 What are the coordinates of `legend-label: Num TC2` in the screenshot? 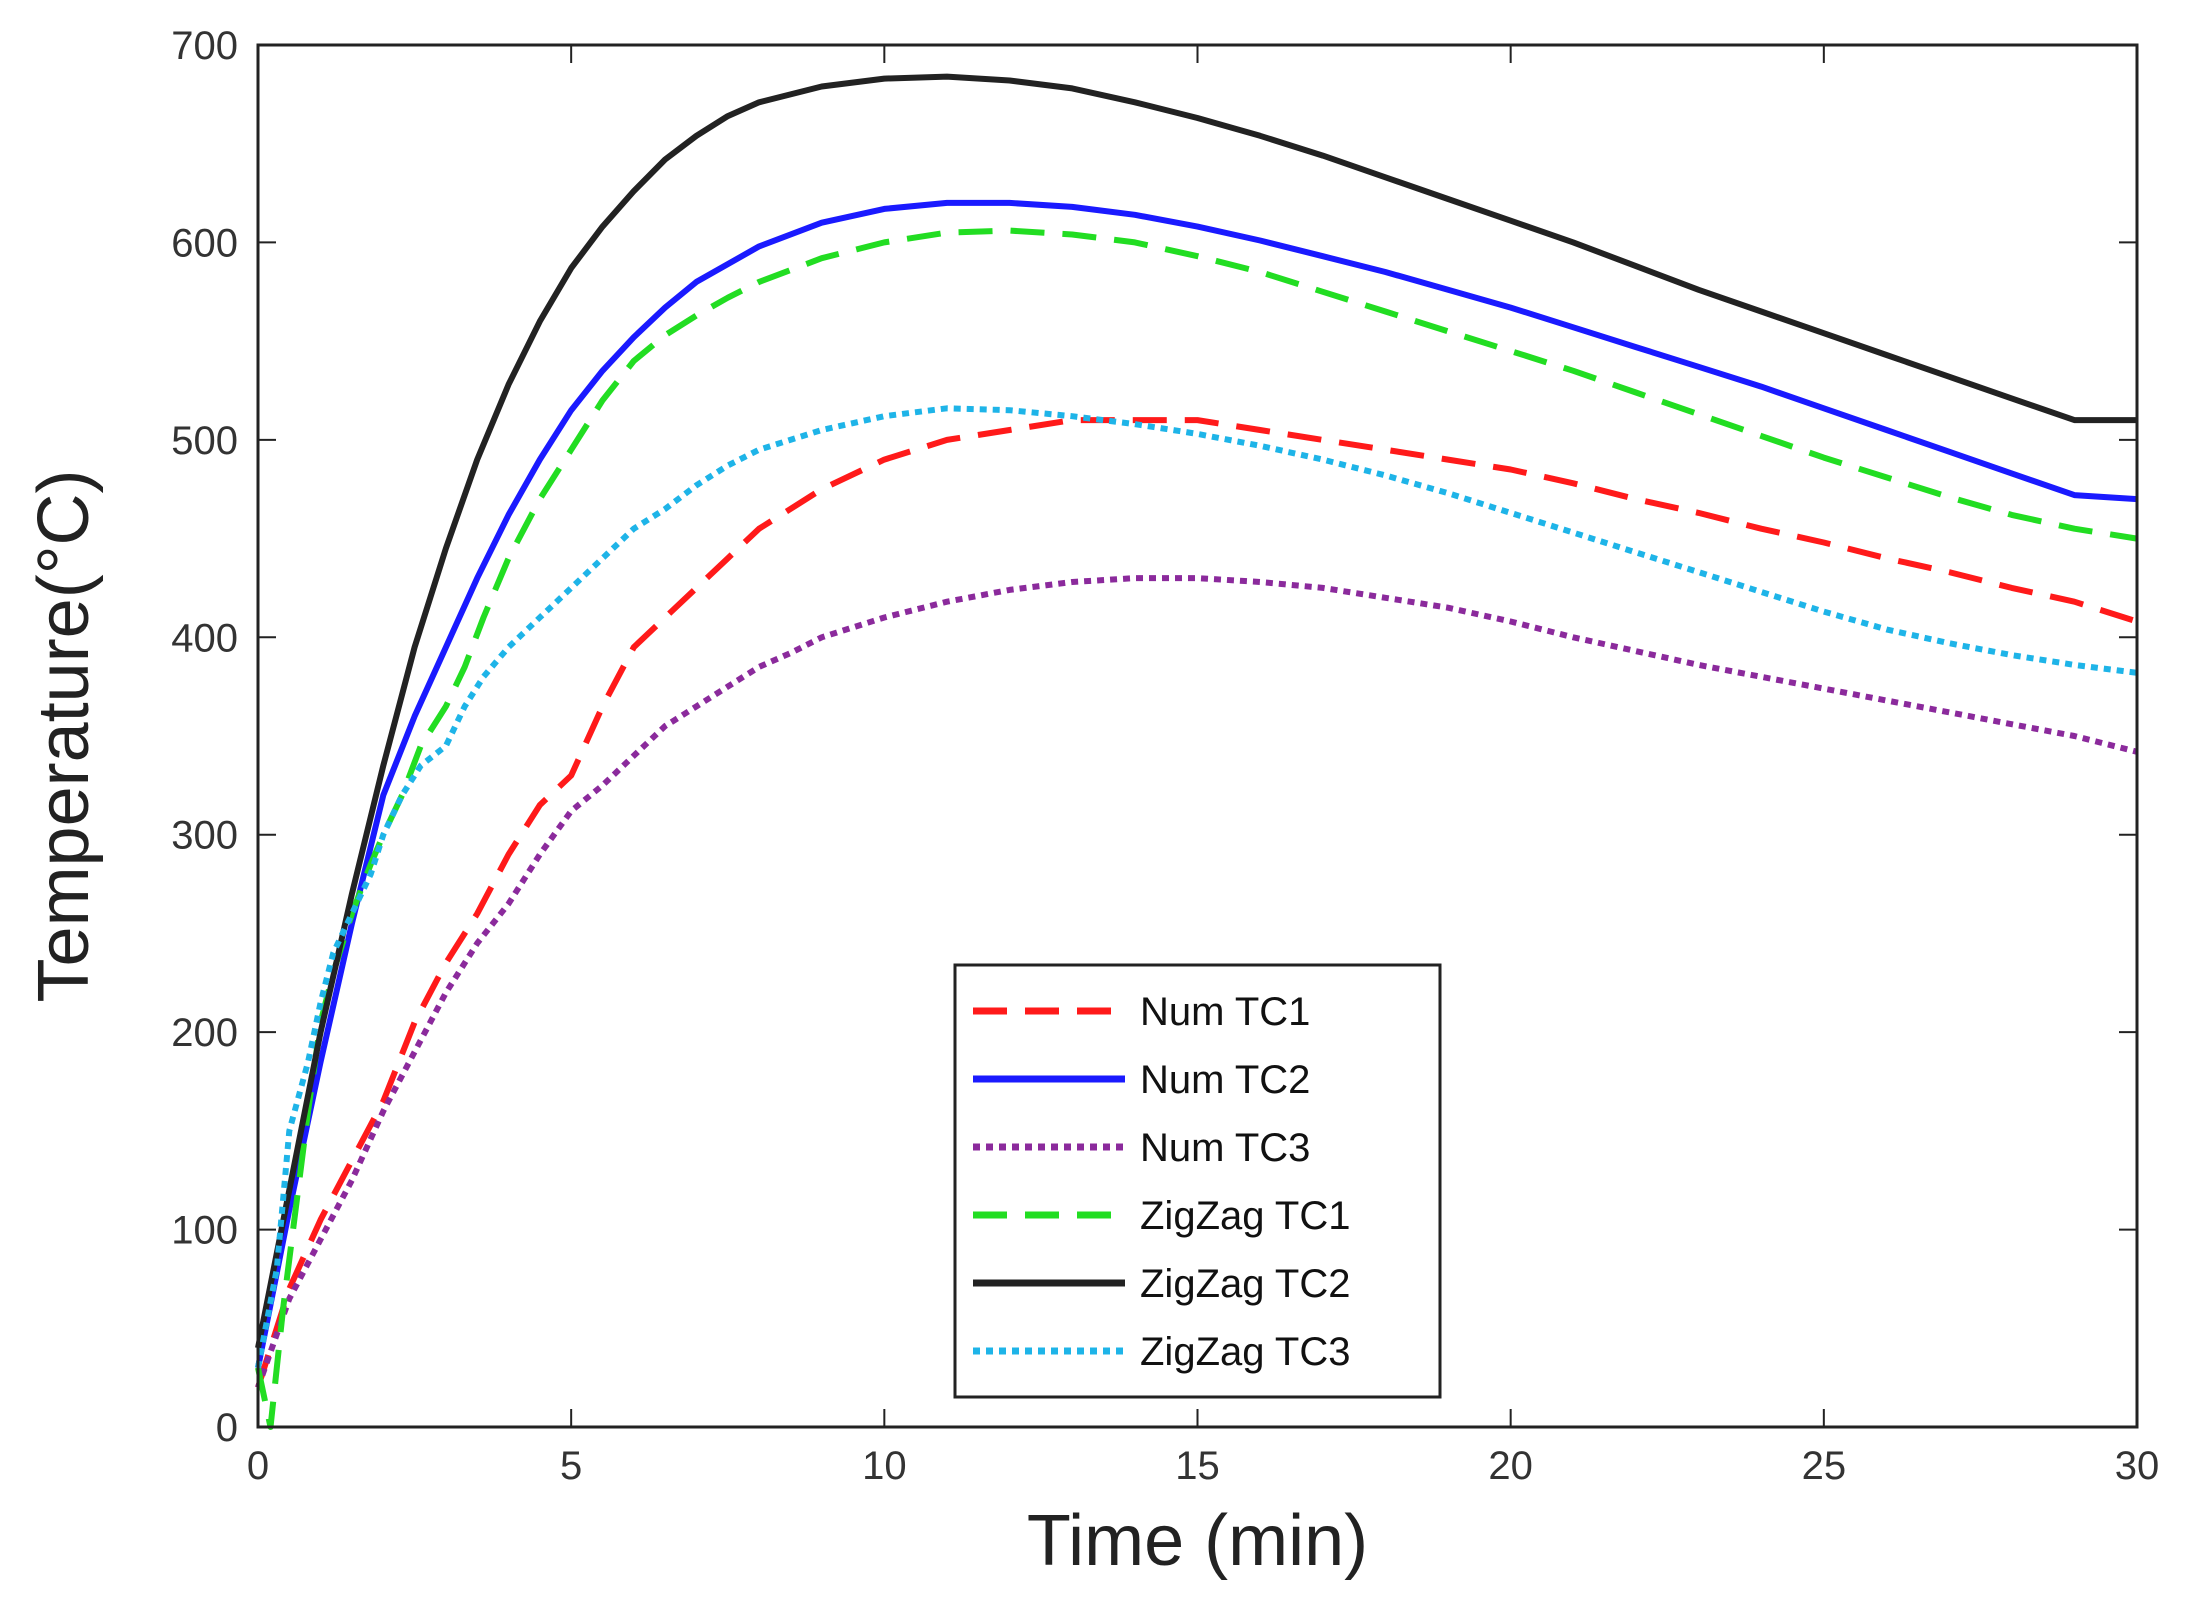 It's located at (1225, 1080).